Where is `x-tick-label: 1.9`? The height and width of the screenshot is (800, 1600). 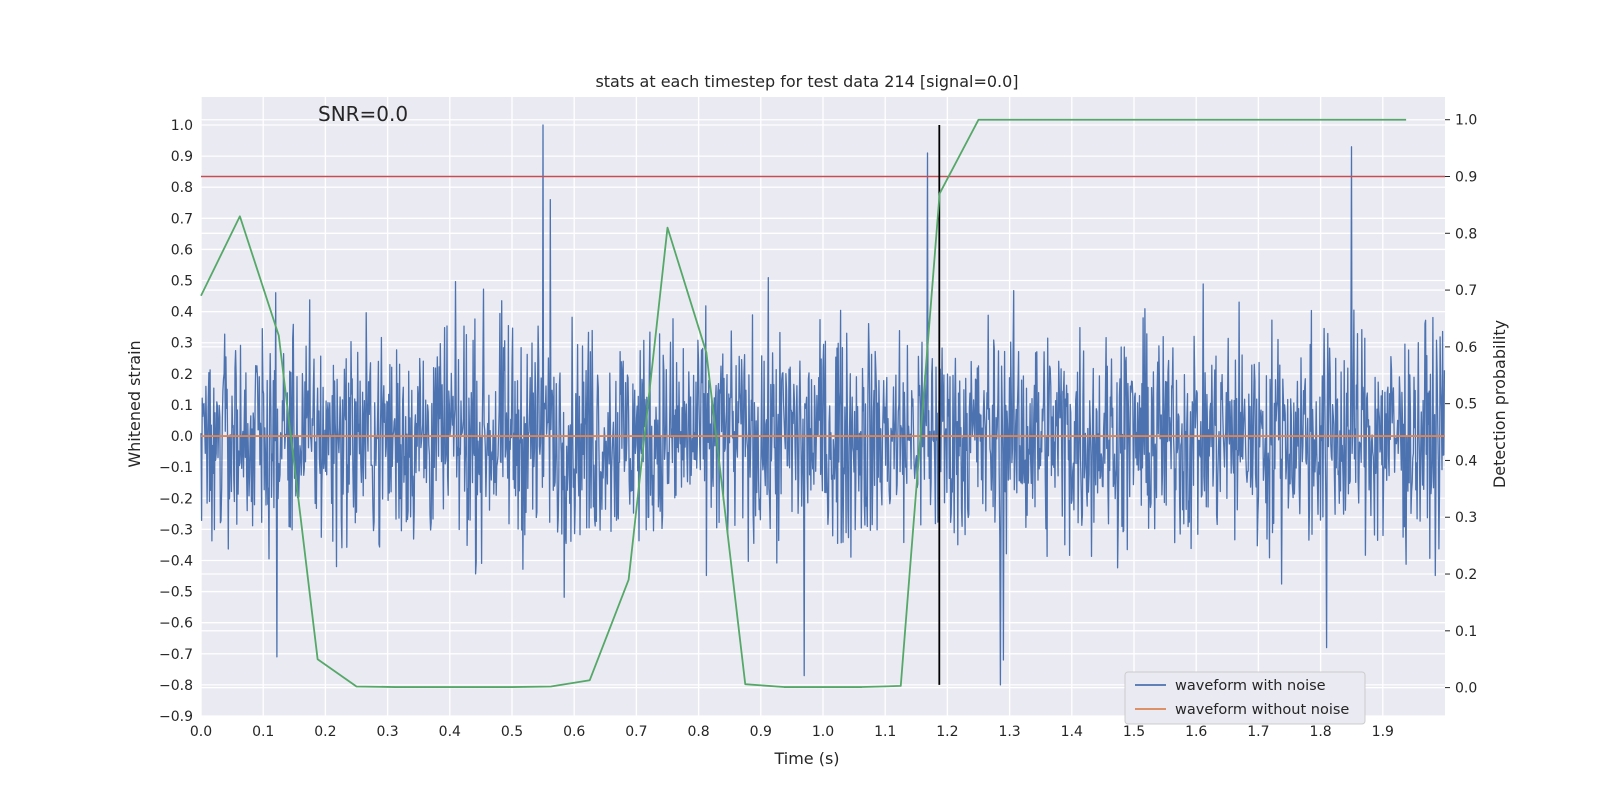 x-tick-label: 1.9 is located at coordinates (1383, 732).